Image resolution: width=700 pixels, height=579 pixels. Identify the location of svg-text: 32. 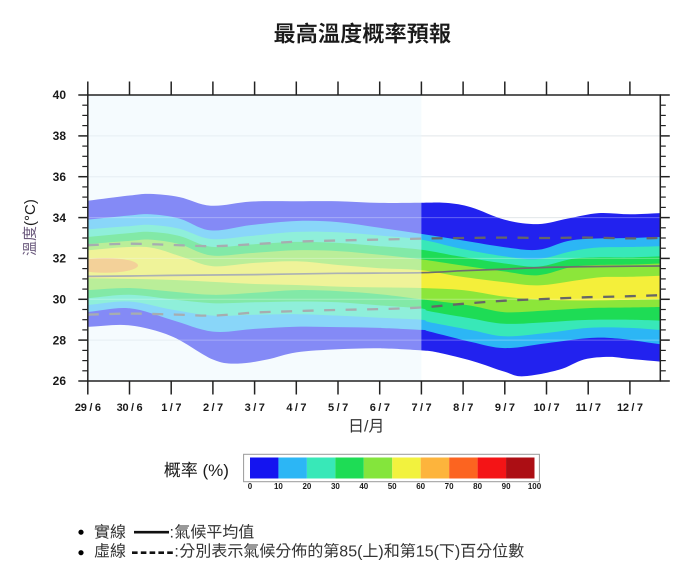
(60, 259).